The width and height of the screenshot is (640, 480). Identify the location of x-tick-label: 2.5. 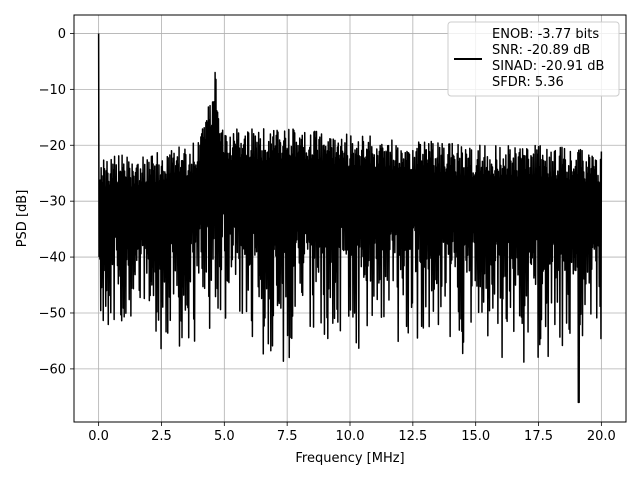
(161, 436).